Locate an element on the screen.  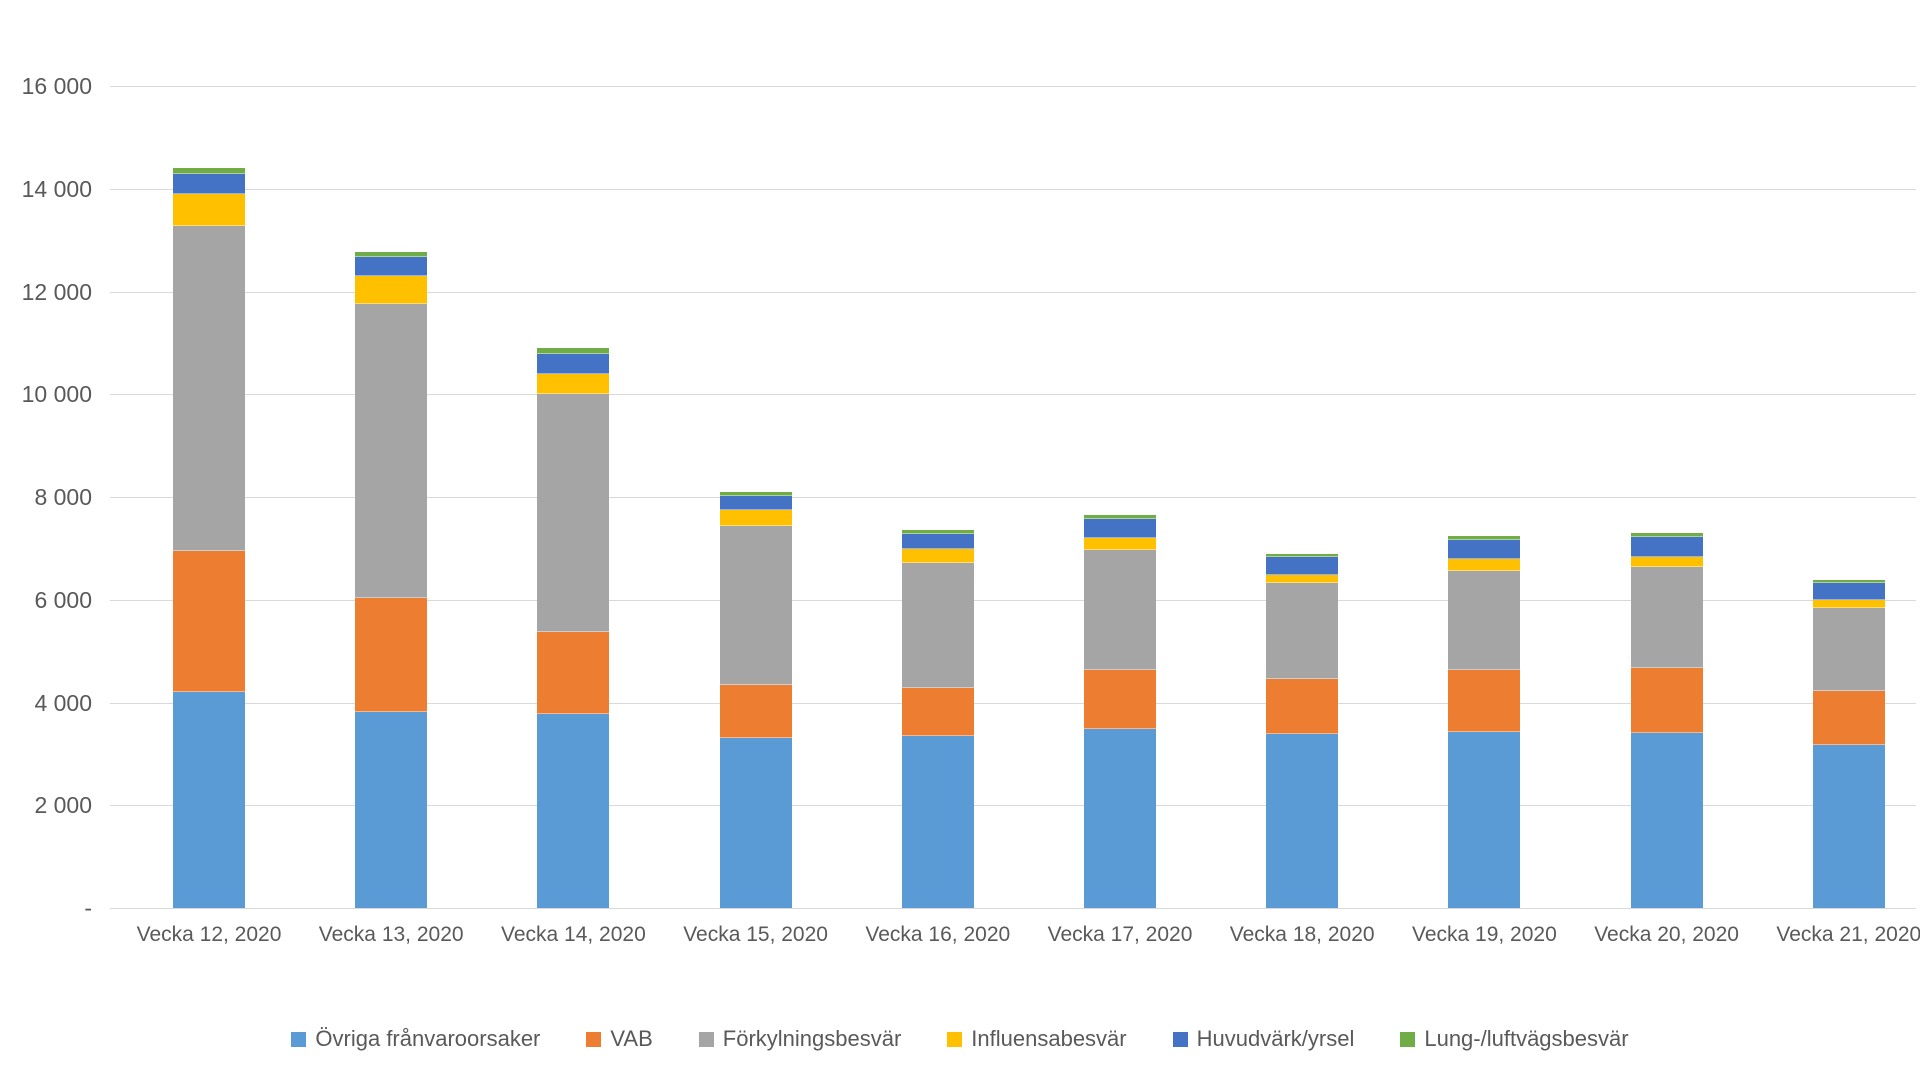
y-tick-label-0: - is located at coordinates (88, 908).